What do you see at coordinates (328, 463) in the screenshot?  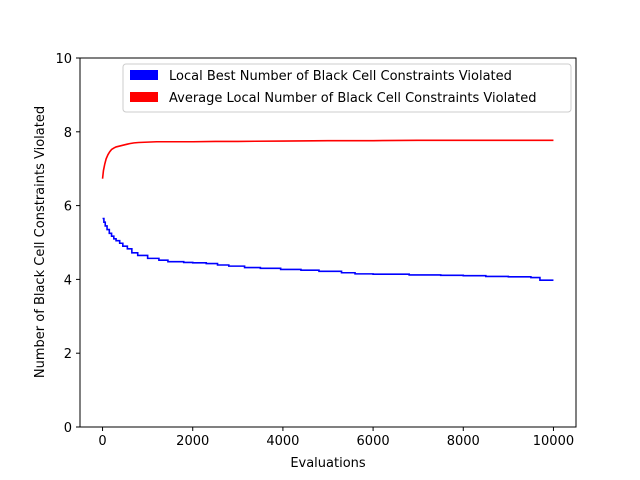 I see `x-axis-label: Evaluations` at bounding box center [328, 463].